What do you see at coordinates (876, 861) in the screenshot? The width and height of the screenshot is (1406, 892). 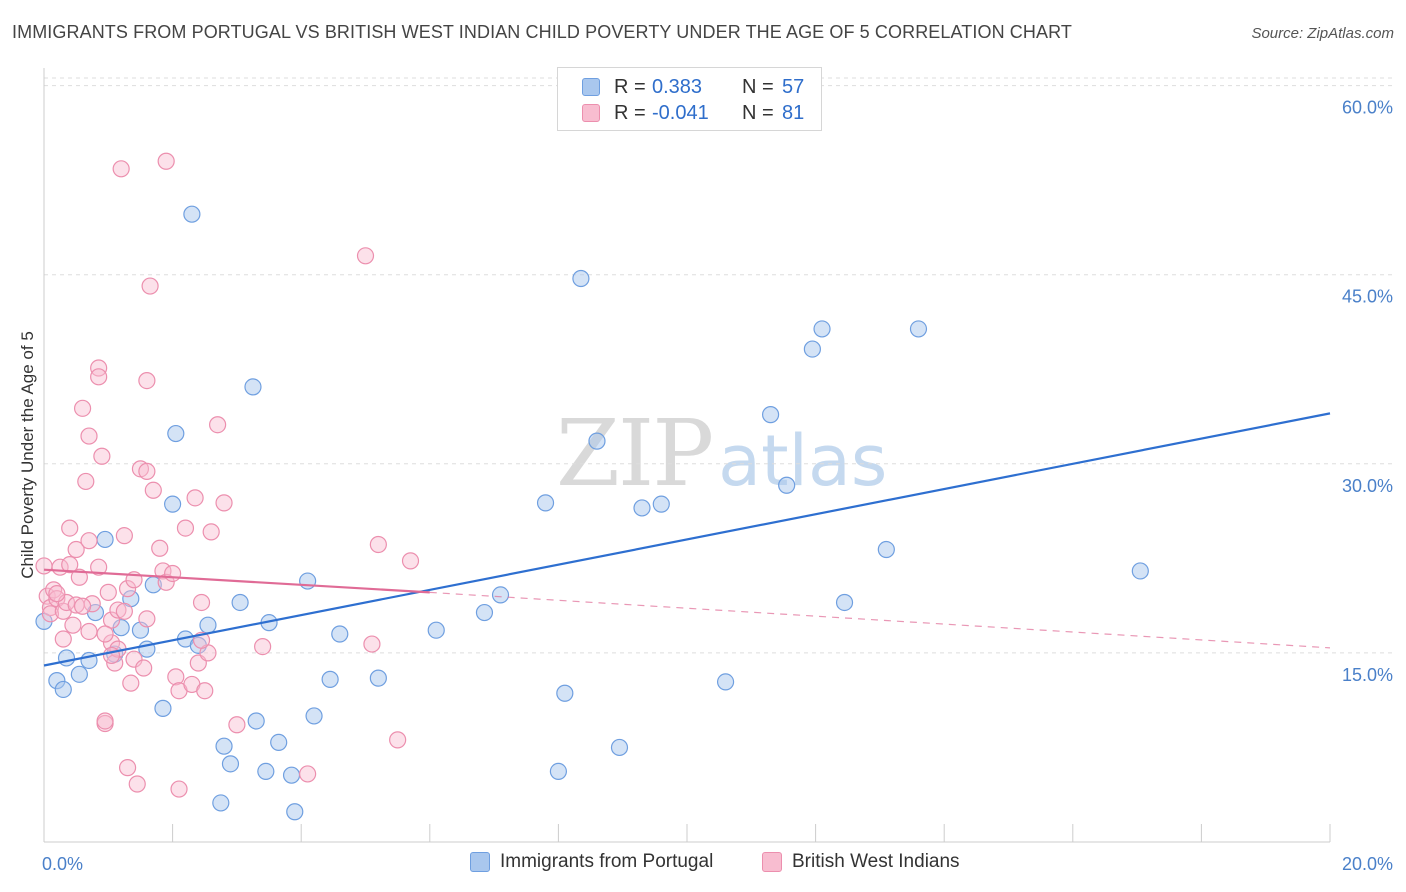 I see `bottom-legend-label-british-west-indian: British West Indians` at bounding box center [876, 861].